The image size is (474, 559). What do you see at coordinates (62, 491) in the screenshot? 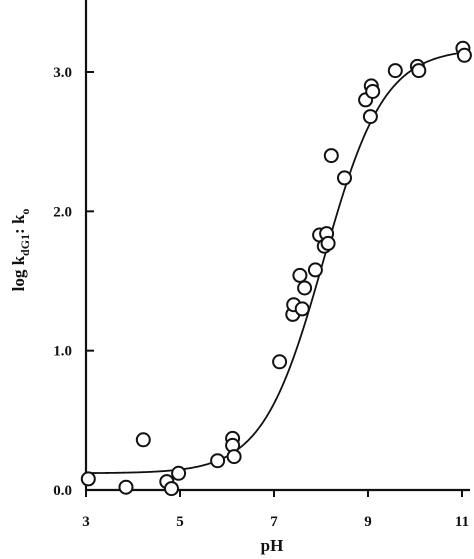
I see `y-tick-label: 0.0` at bounding box center [62, 491].